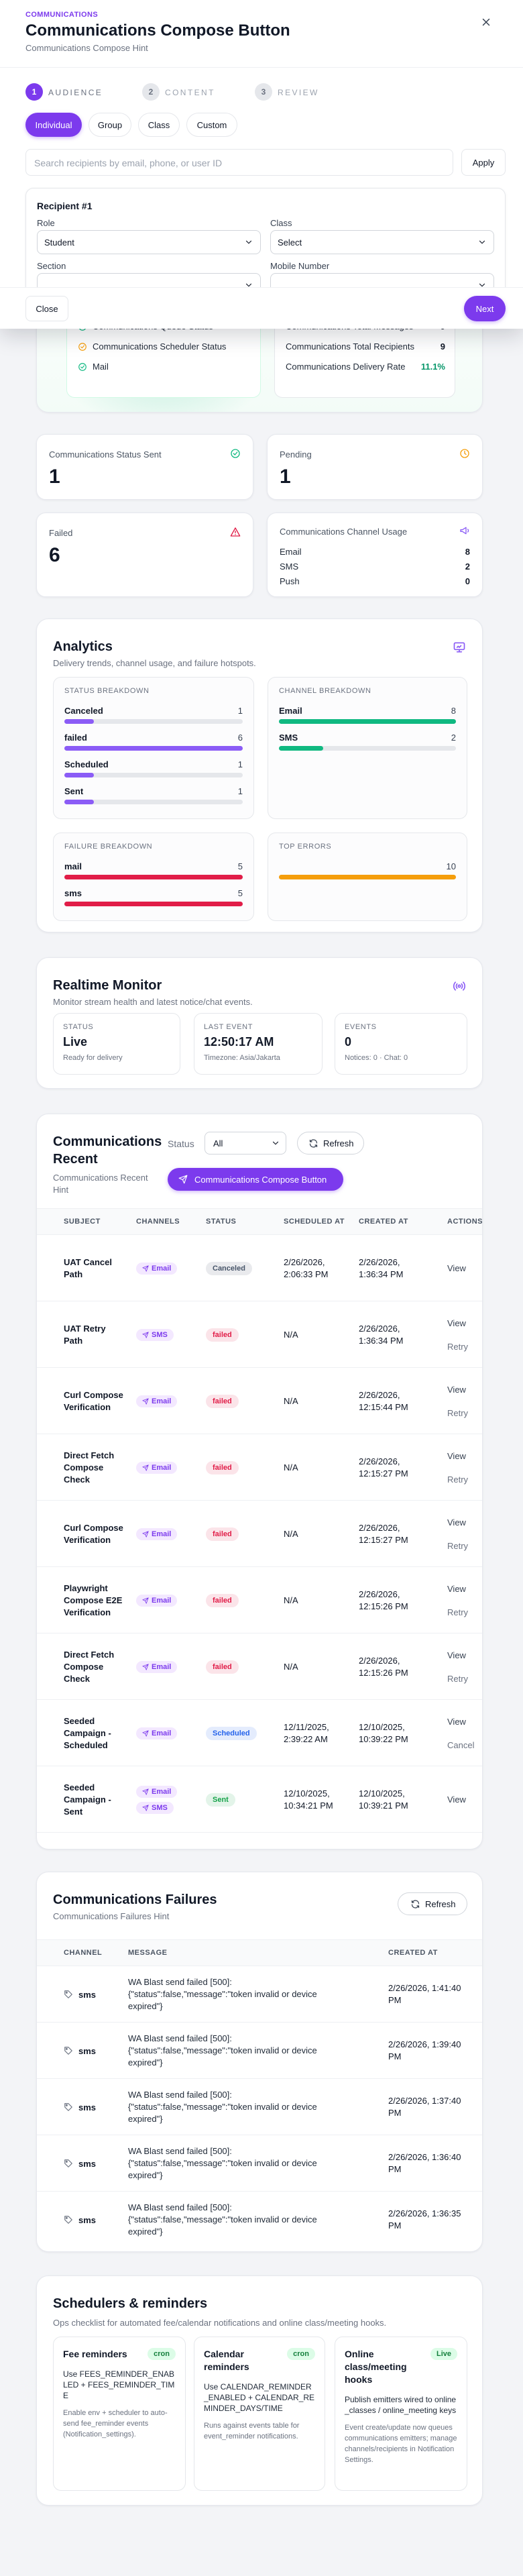 The image size is (523, 2576). Describe the element at coordinates (443, 2354) in the screenshot. I see `scheduler-badge: Live` at that location.